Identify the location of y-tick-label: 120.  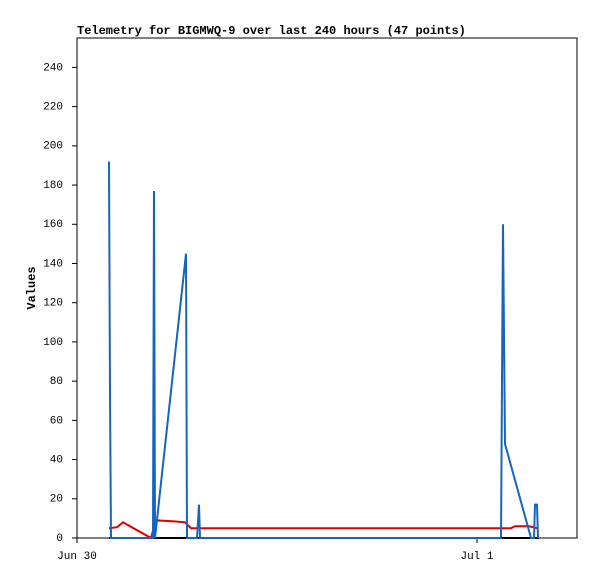
(53, 304).